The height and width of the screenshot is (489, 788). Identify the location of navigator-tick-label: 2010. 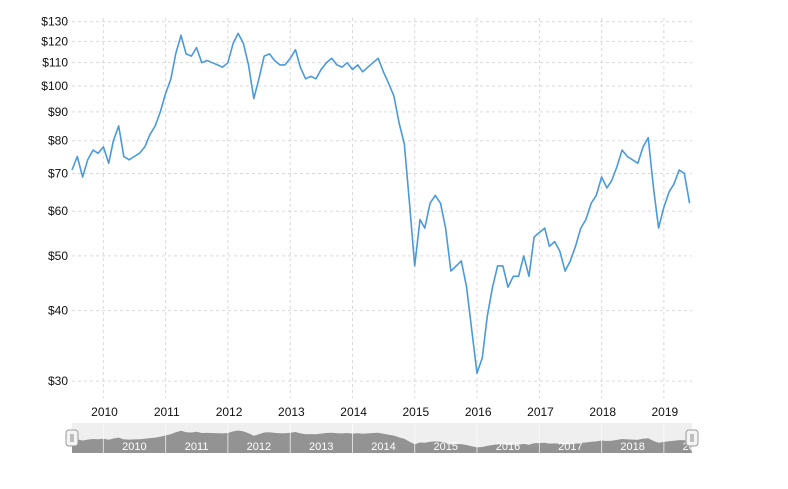
(134, 447).